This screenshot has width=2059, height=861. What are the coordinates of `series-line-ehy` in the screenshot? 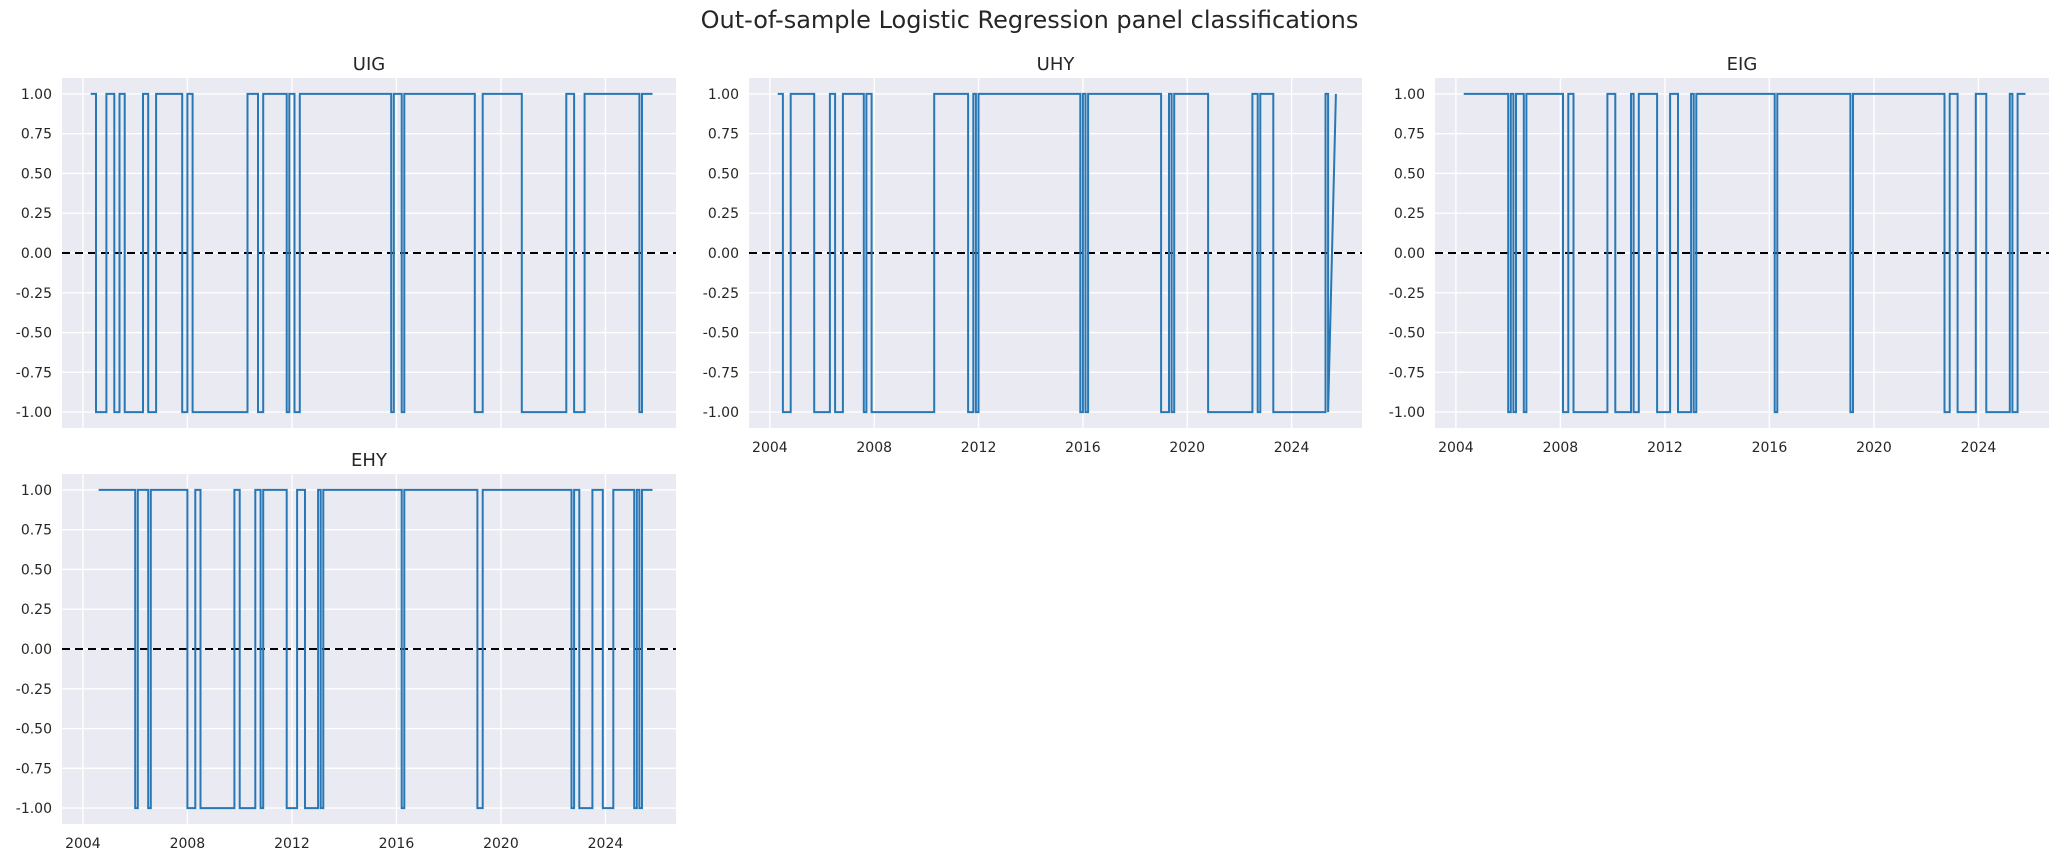 It's located at (375, 649).